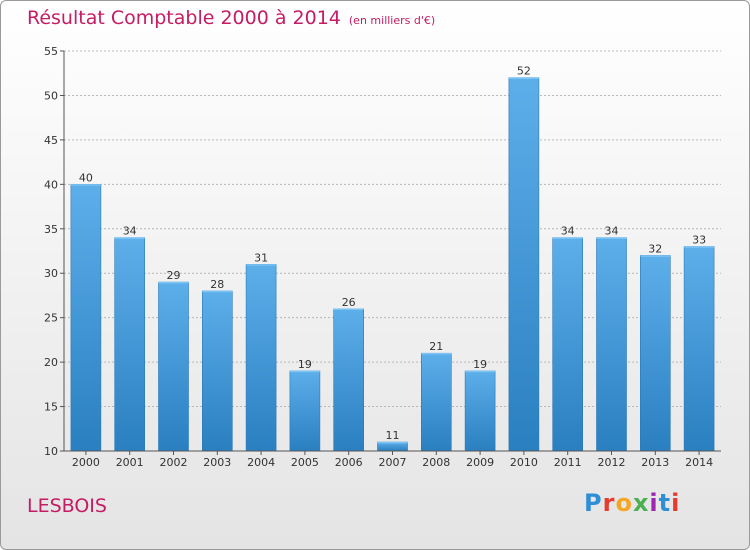 This screenshot has width=750, height=550. Describe the element at coordinates (51, 451) in the screenshot. I see `y-tick-label: 10` at that location.